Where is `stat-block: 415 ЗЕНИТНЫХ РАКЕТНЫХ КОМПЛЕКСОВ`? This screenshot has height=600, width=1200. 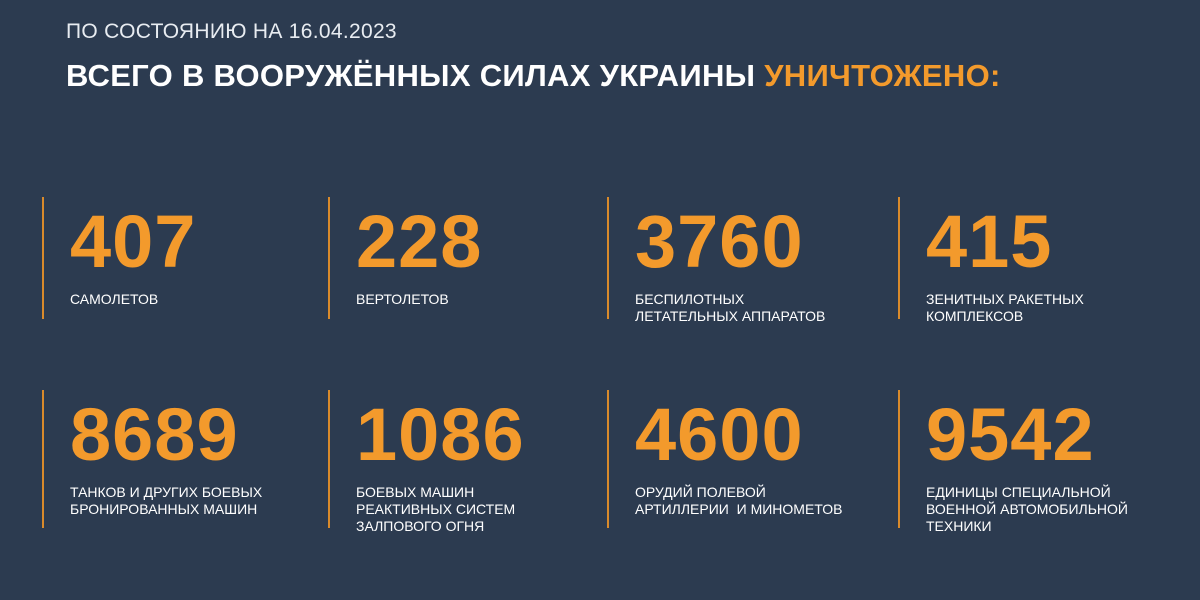 stat-block: 415 ЗЕНИТНЫХ РАКЕТНЫХ КОМПЛЕКСОВ is located at coordinates (991, 260).